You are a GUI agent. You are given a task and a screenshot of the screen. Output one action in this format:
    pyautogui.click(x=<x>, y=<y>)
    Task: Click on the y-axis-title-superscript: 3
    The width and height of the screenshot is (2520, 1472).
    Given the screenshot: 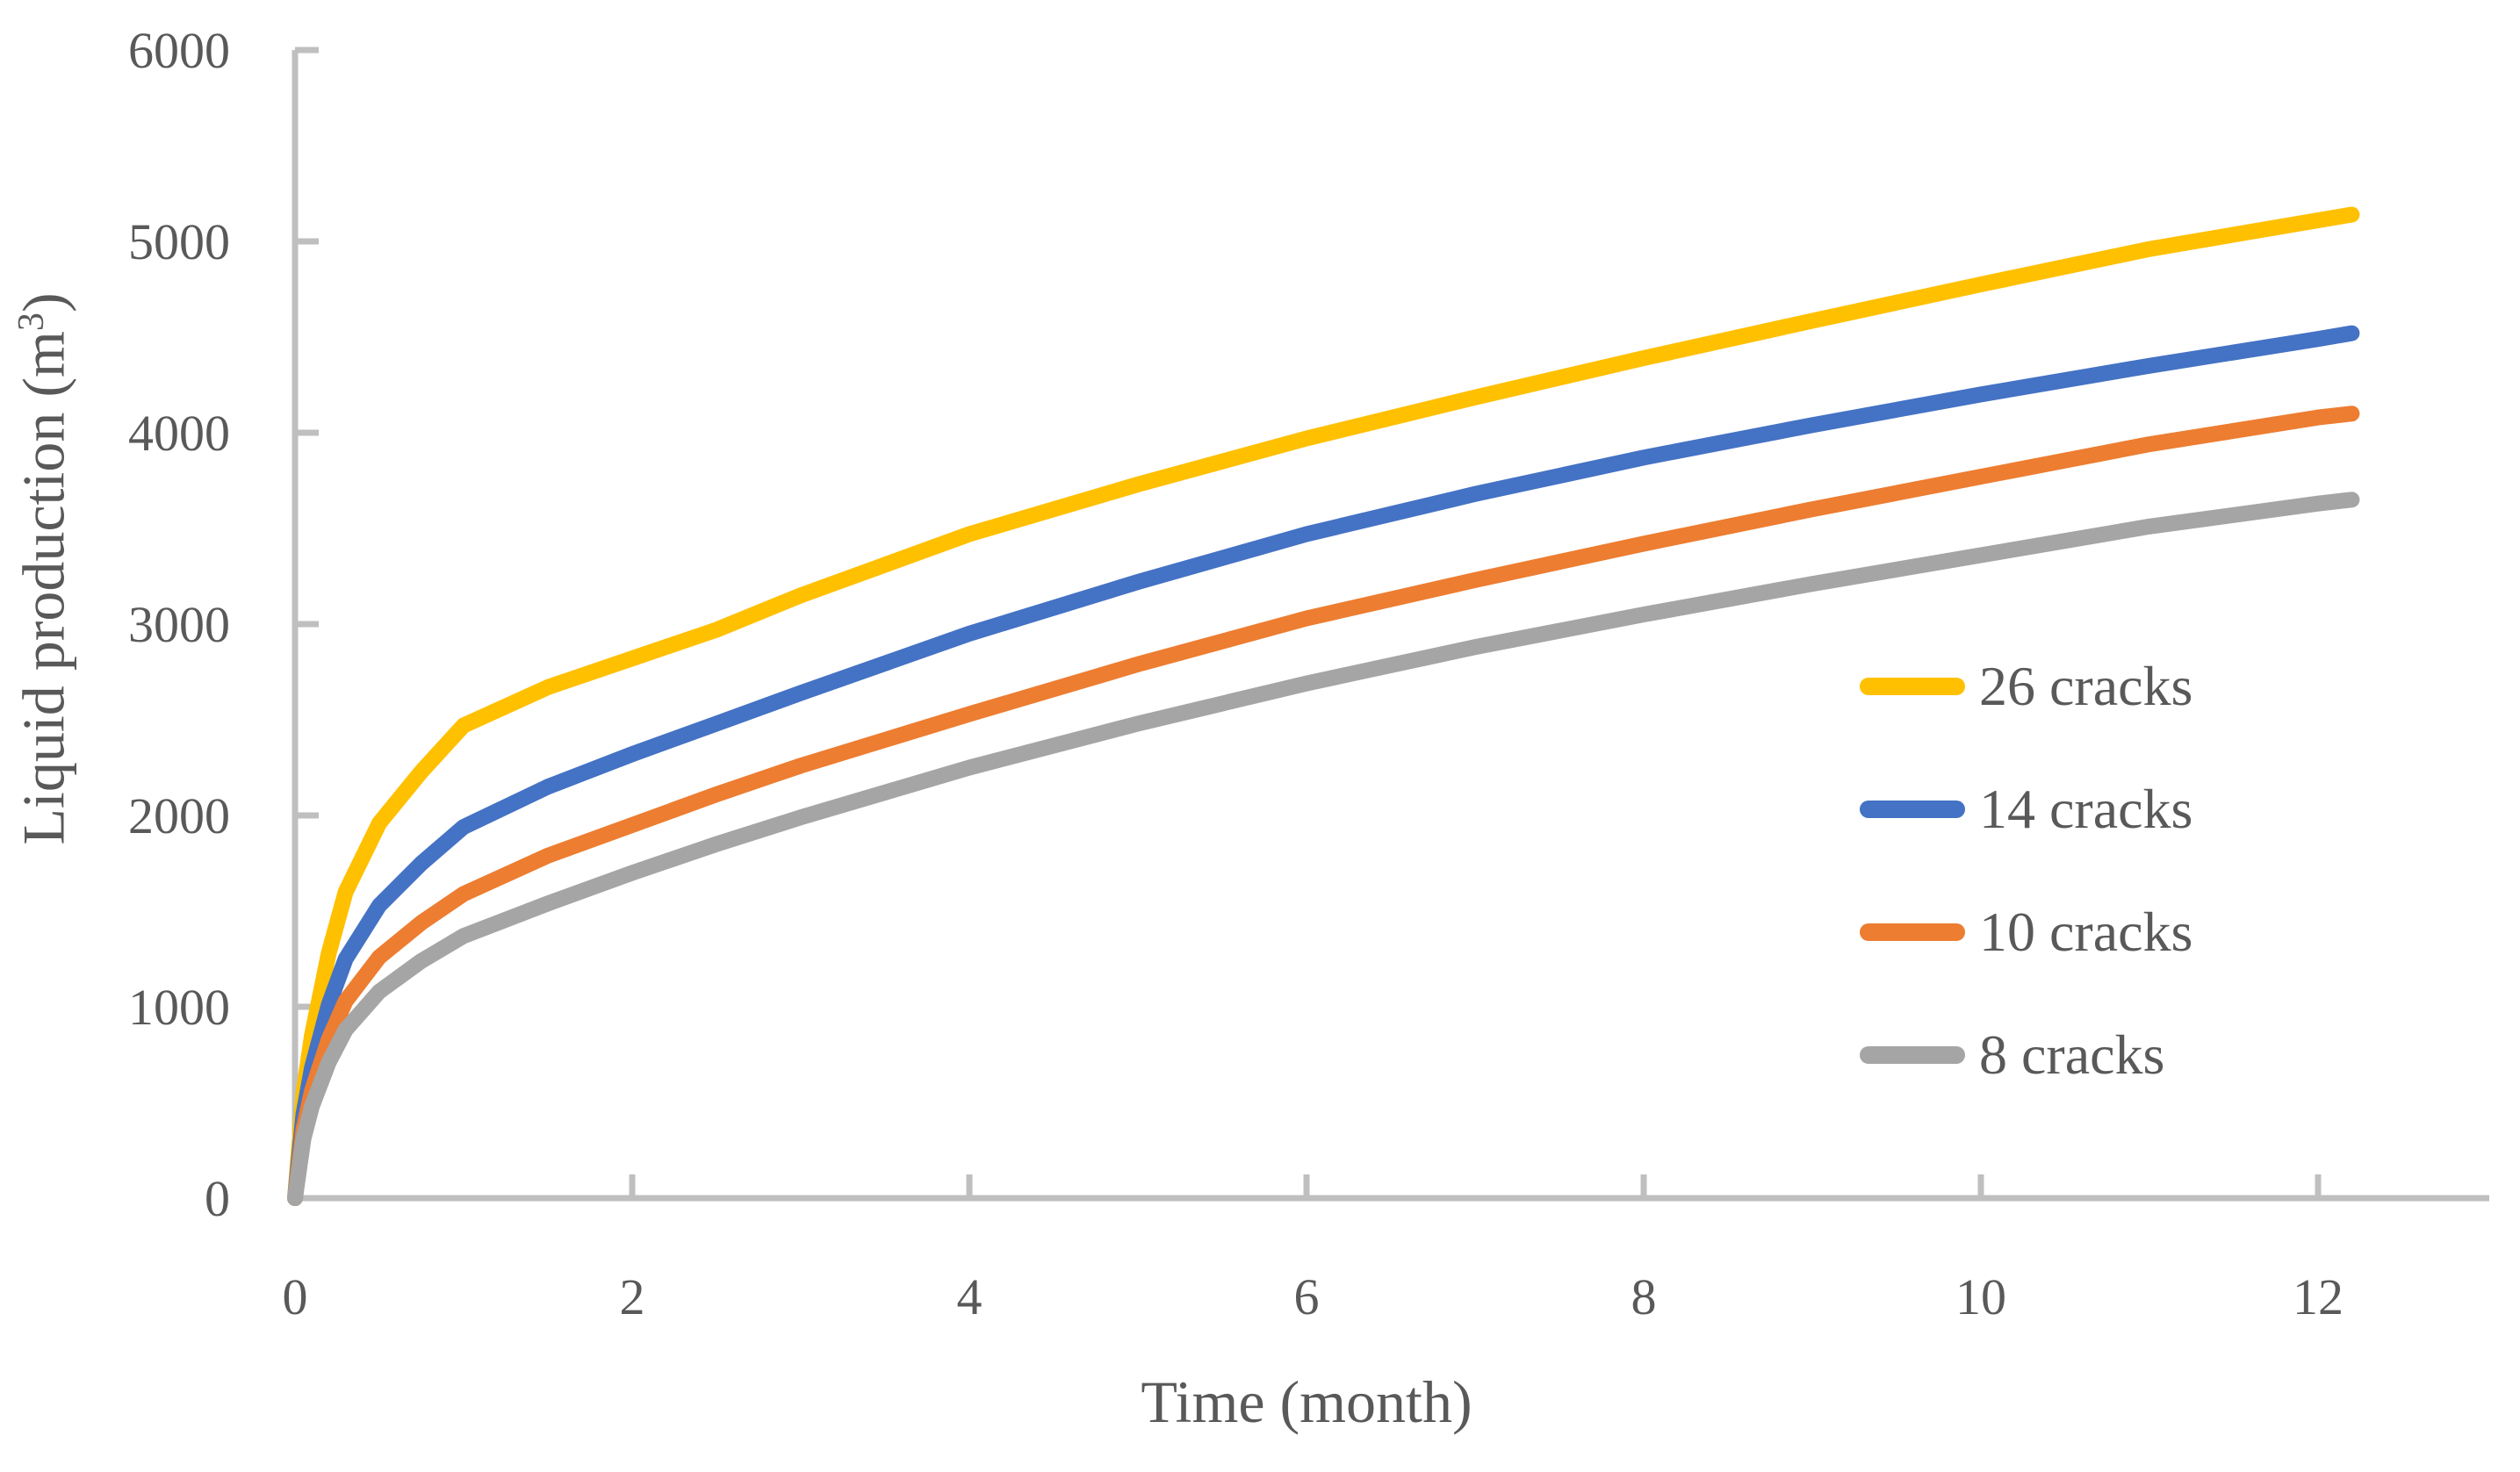 What is the action you would take?
    pyautogui.click(x=31, y=322)
    